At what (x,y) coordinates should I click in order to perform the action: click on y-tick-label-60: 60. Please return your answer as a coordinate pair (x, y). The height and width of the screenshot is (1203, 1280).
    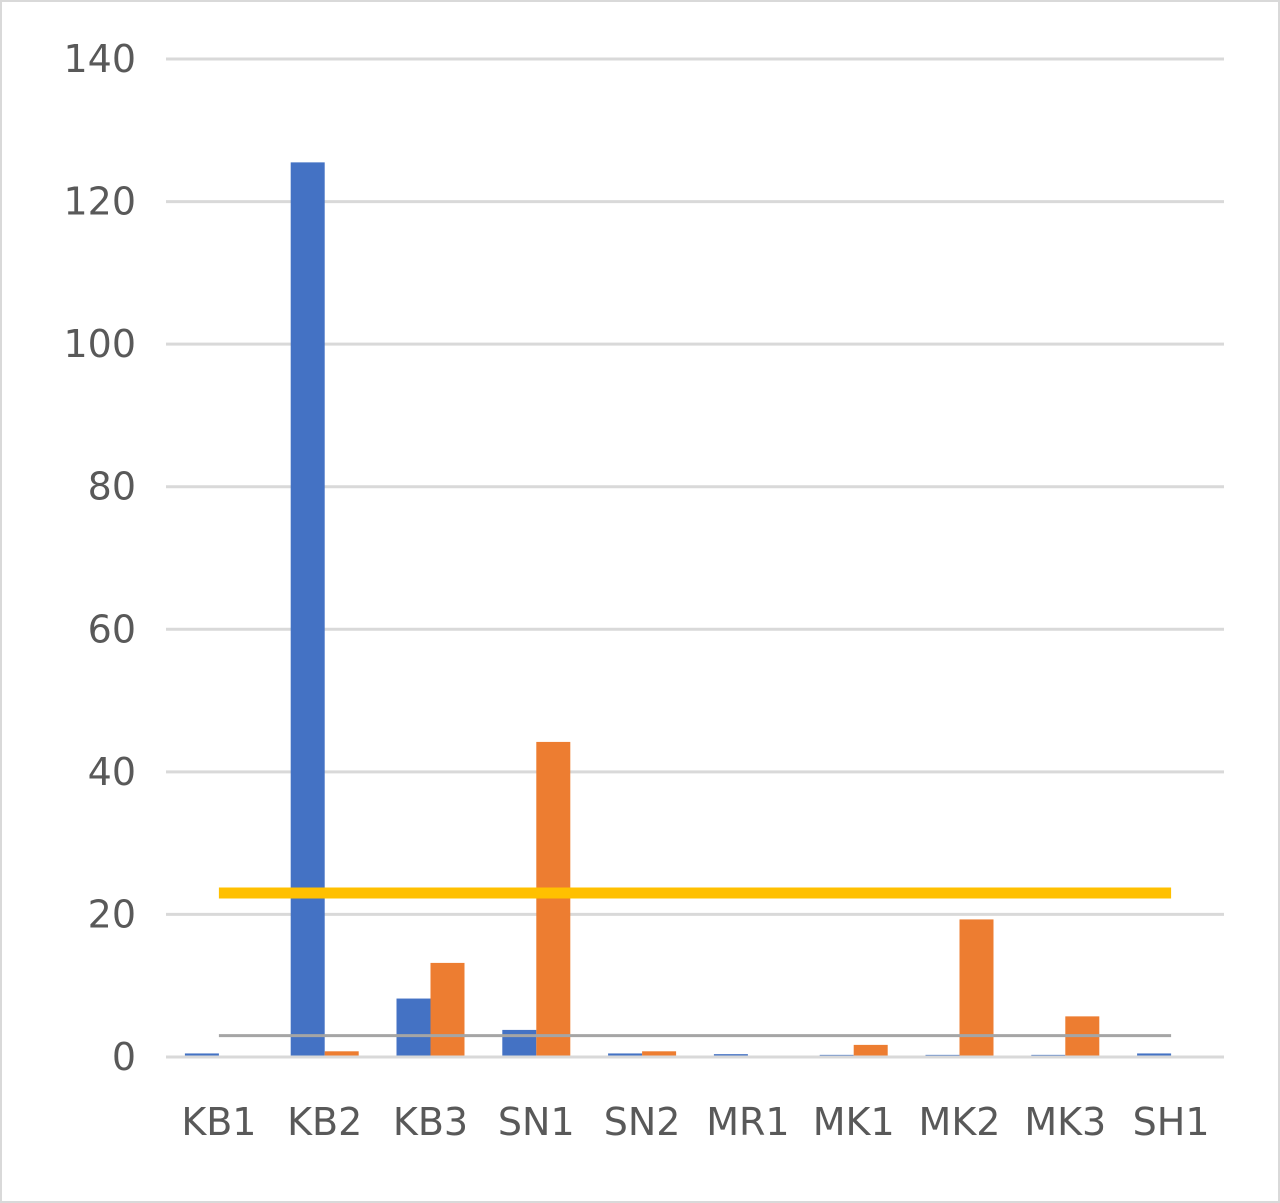
    Looking at the image, I should click on (112, 629).